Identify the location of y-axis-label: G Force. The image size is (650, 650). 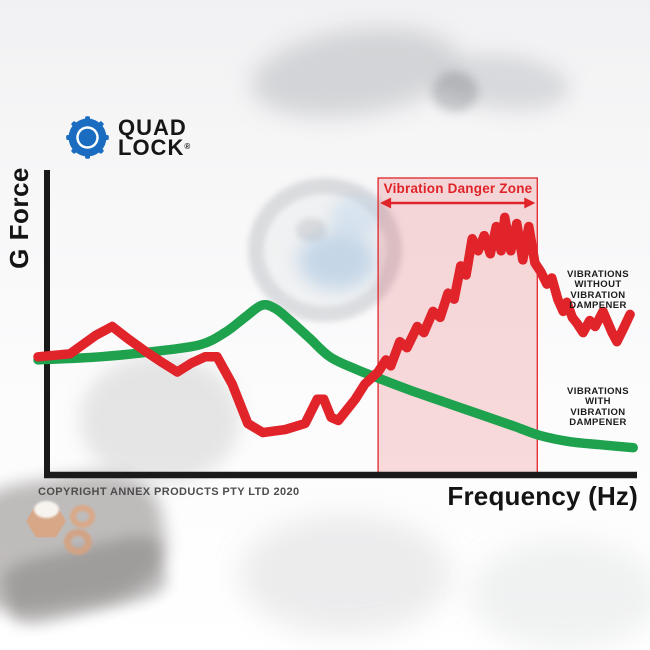
(19, 218).